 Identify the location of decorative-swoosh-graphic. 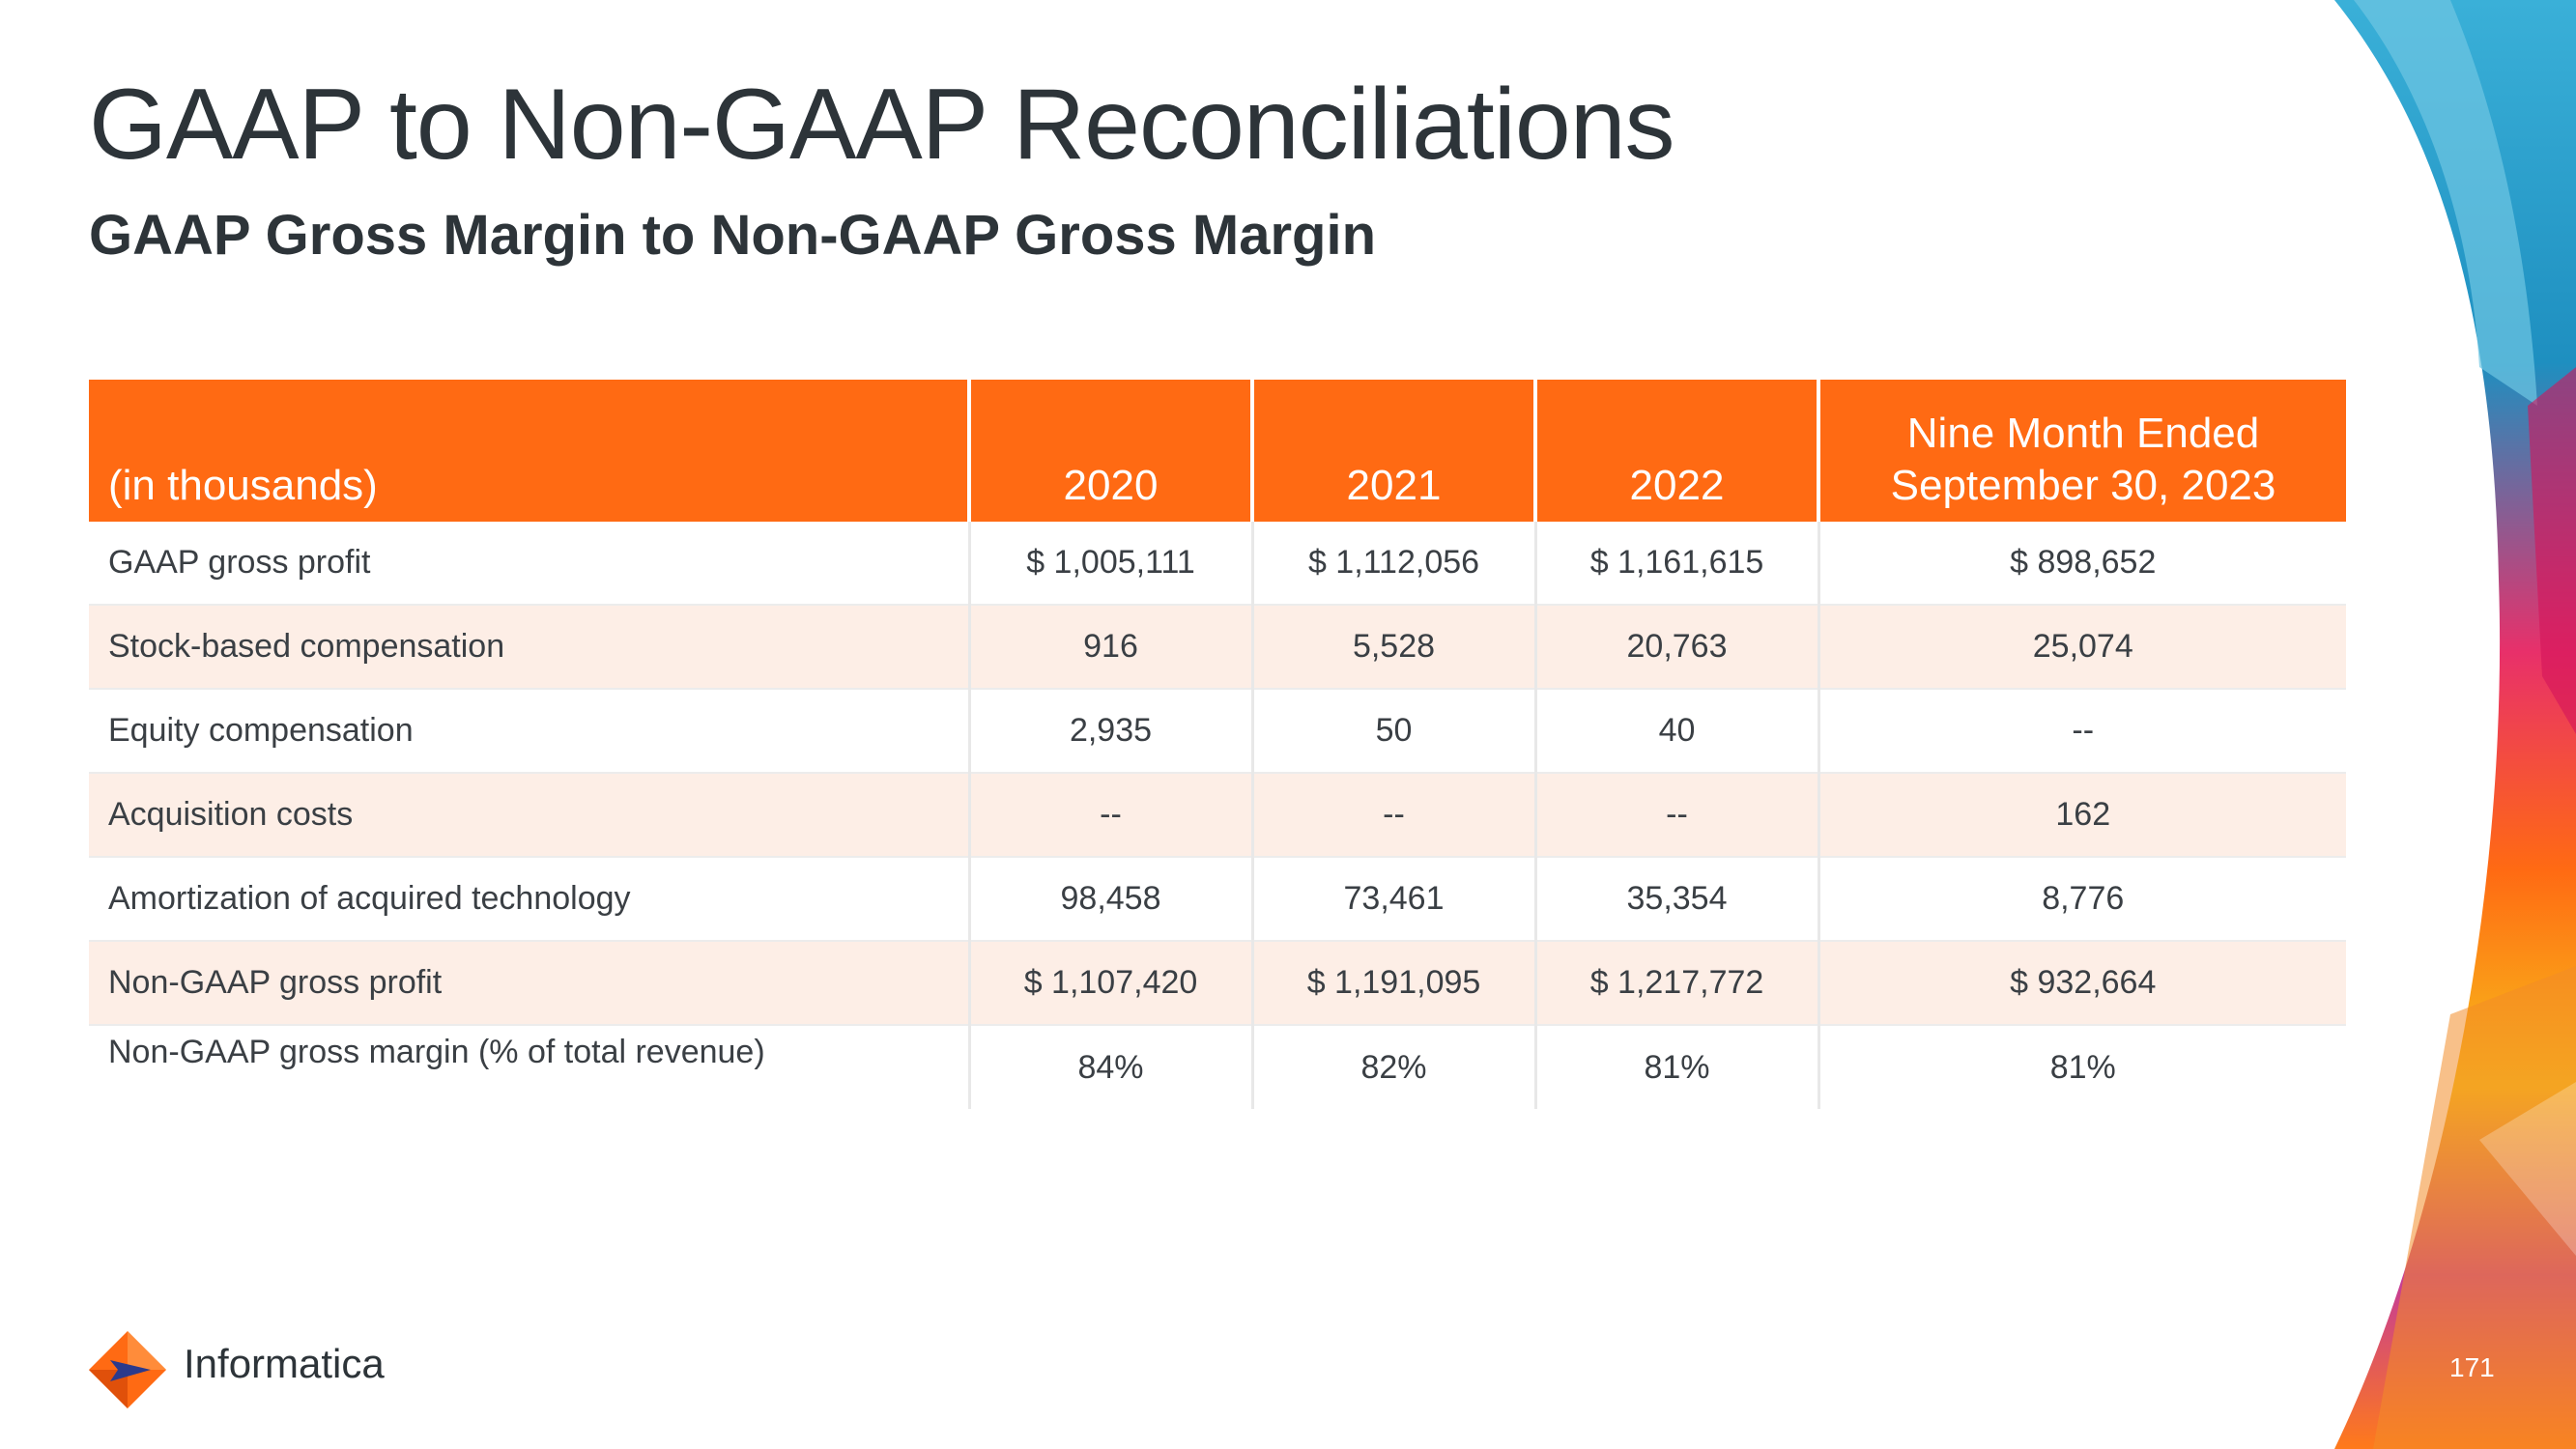
(2455, 724).